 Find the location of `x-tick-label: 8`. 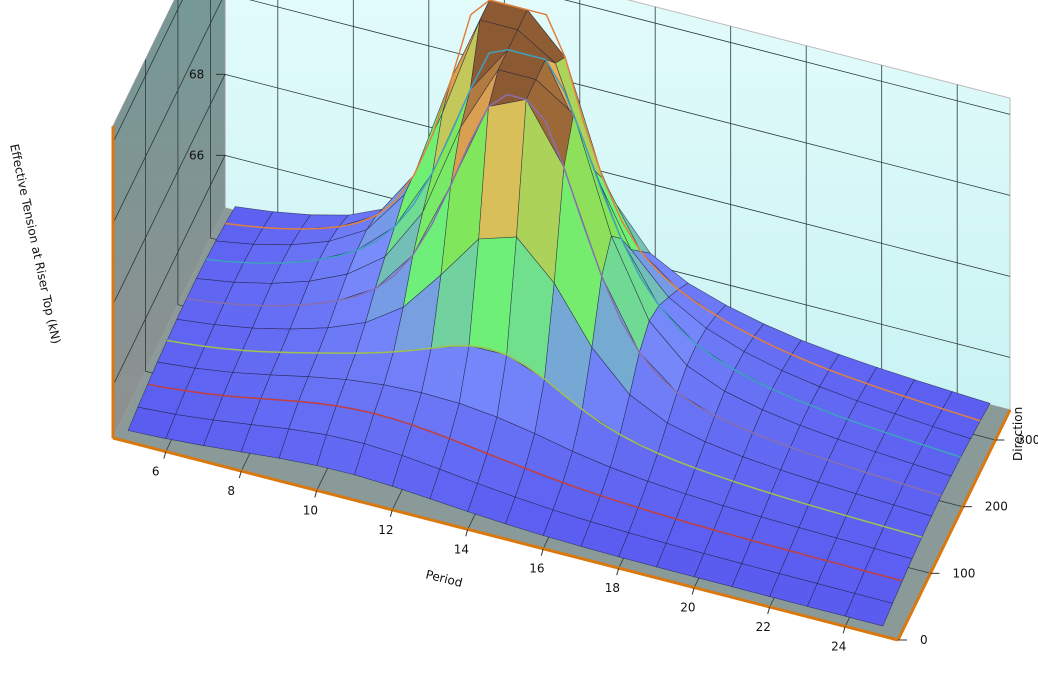

x-tick-label: 8 is located at coordinates (231, 491).